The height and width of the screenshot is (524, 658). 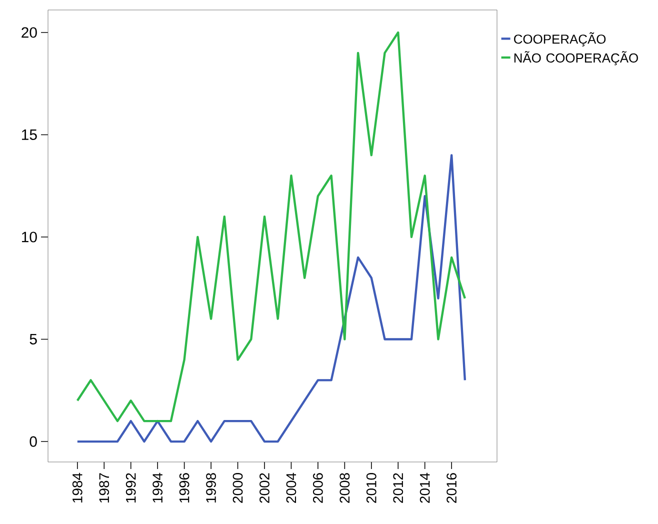 I want to click on x-tick-label: 1994, so click(x=157, y=487).